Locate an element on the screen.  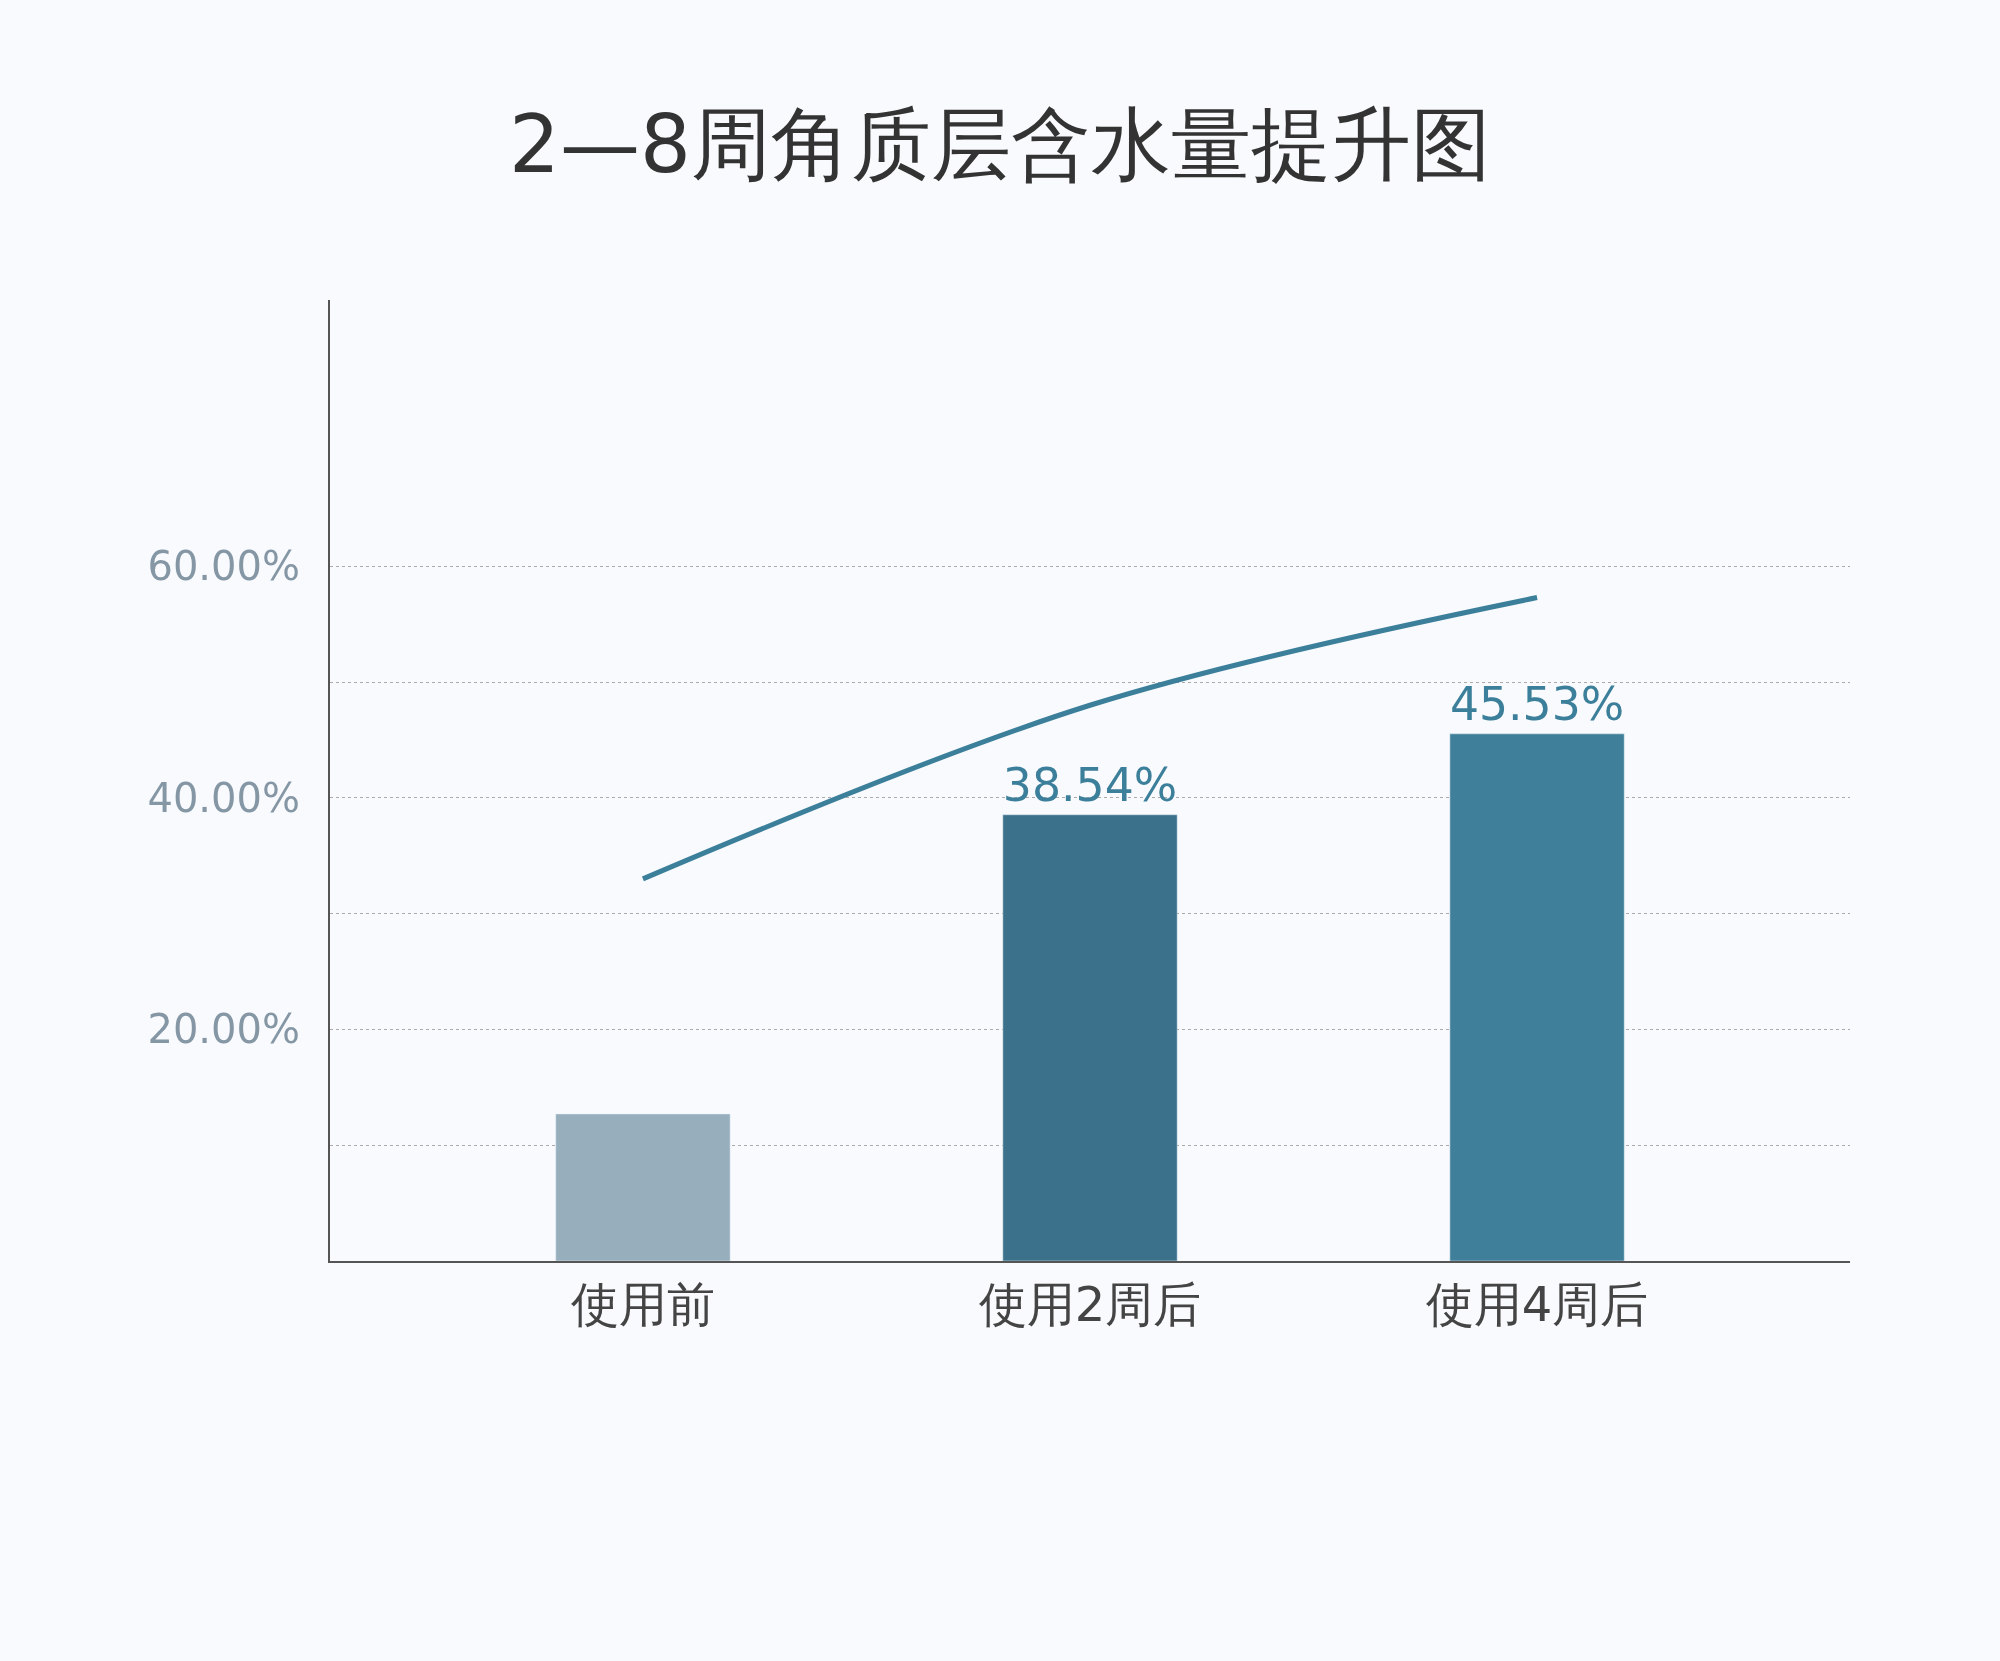
data-label: 45.53% is located at coordinates (1537, 705).